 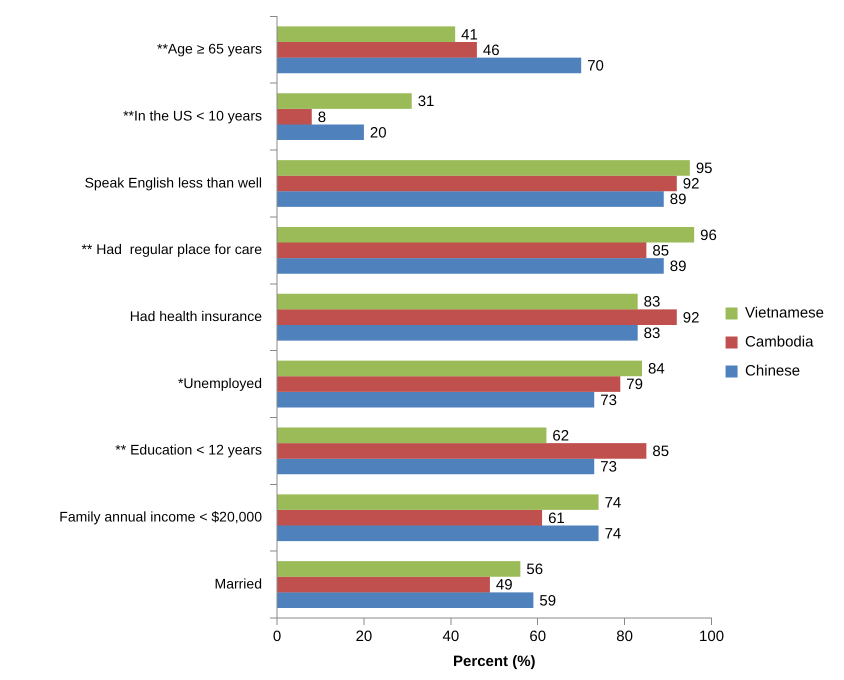 I want to click on data-label: 62, so click(x=561, y=435).